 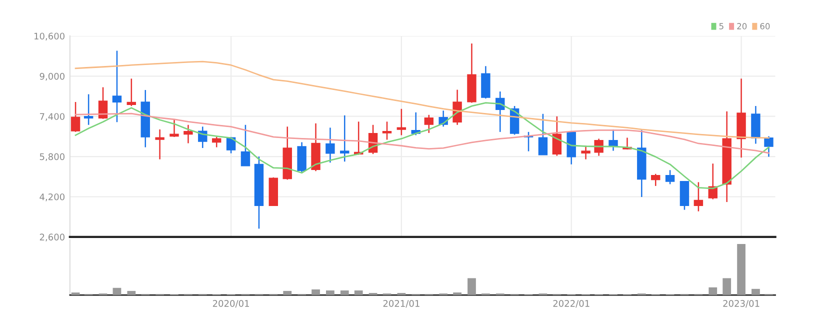 I want to click on x-tick-label: 2020/01, so click(x=230, y=304).